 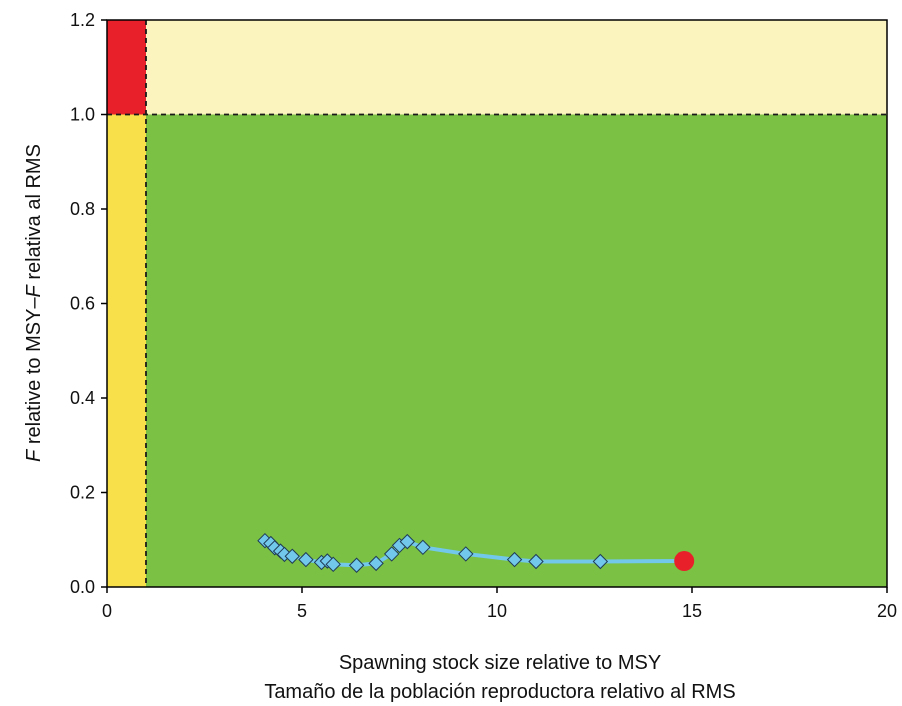 I want to click on zone-overfishing-only, so click(x=516, y=67).